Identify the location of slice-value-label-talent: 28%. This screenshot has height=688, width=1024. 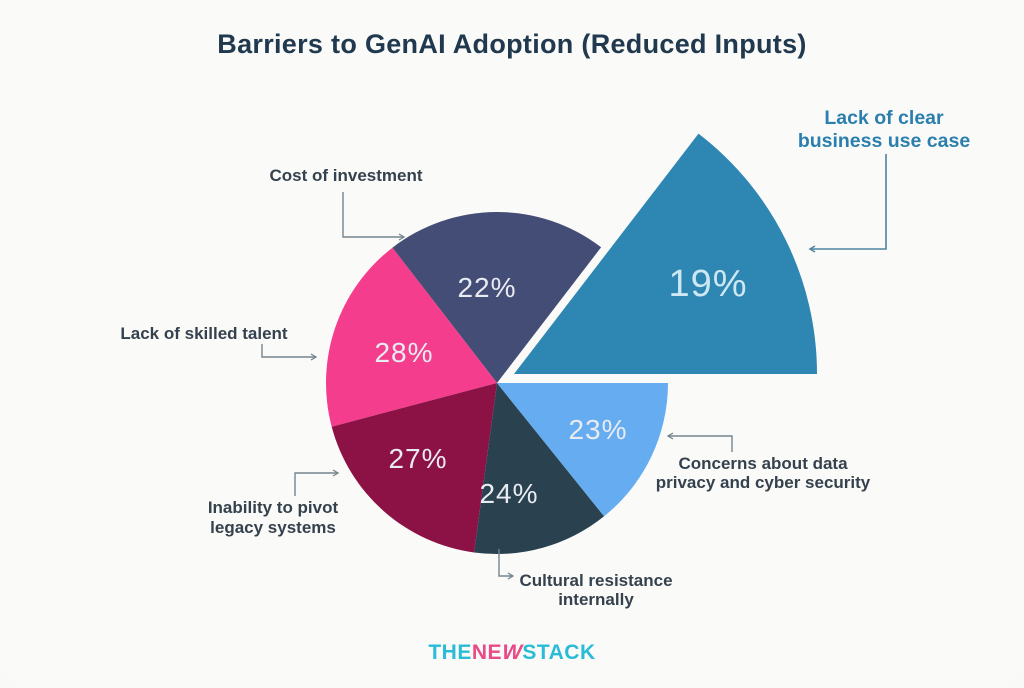
(403, 352).